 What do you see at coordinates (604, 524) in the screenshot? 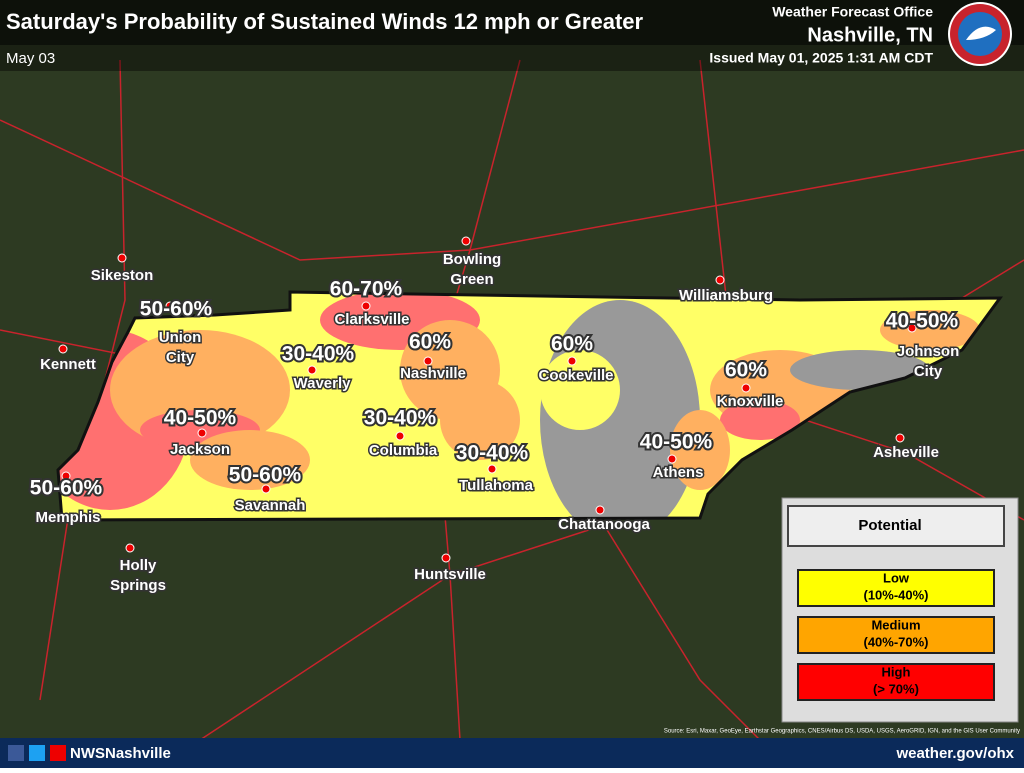
I see `city-label: Chattanooga` at bounding box center [604, 524].